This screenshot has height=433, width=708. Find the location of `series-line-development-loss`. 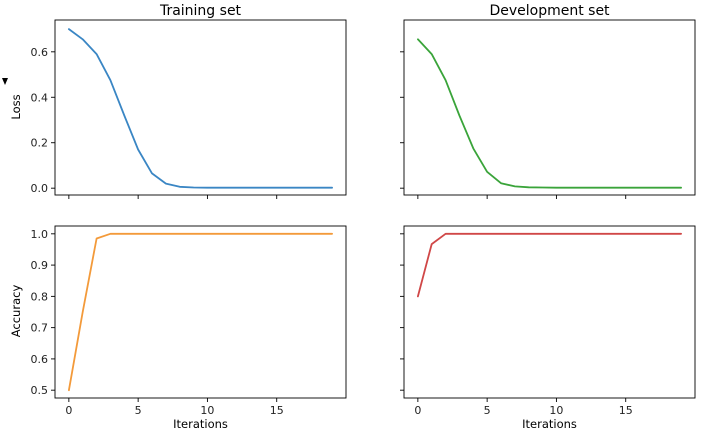

series-line-development-loss is located at coordinates (549, 113).